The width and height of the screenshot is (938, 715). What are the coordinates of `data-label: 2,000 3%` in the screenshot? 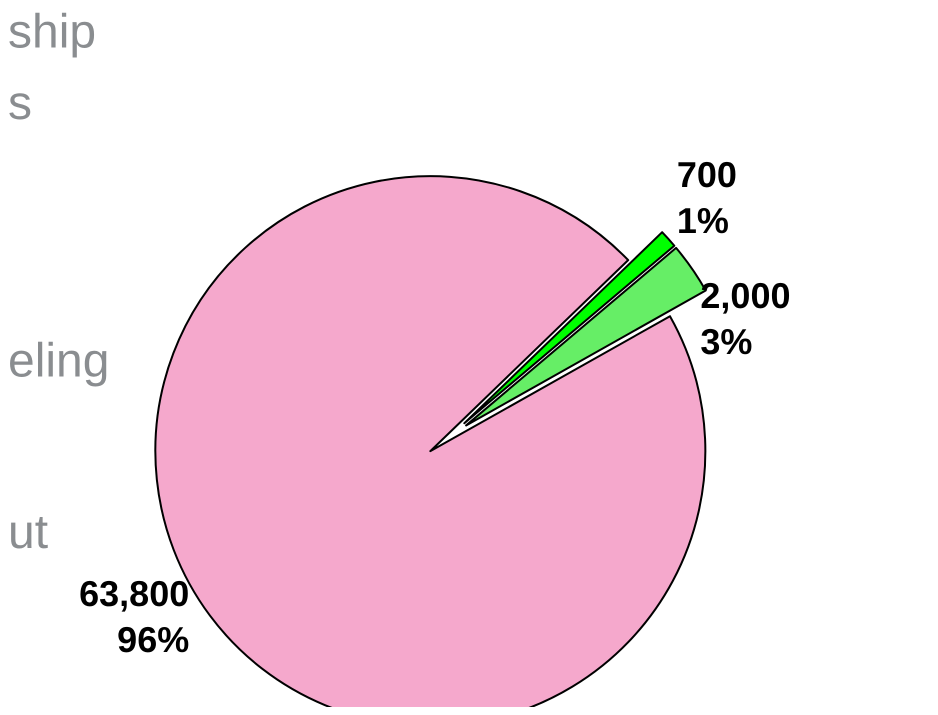 It's located at (745, 318).